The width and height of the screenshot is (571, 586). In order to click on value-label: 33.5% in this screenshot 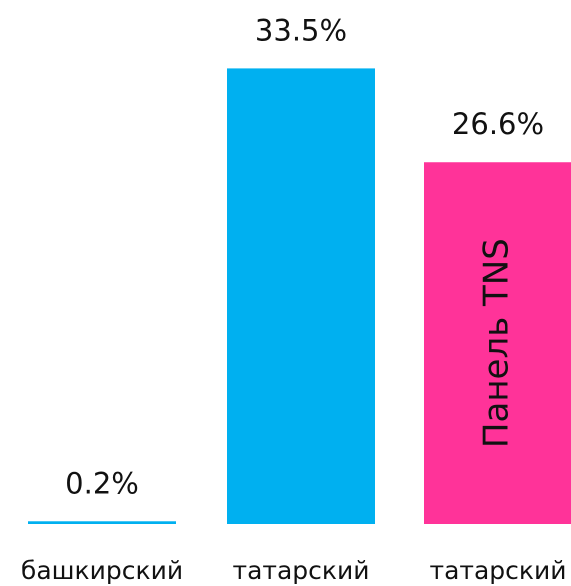, I will do `click(301, 30)`.